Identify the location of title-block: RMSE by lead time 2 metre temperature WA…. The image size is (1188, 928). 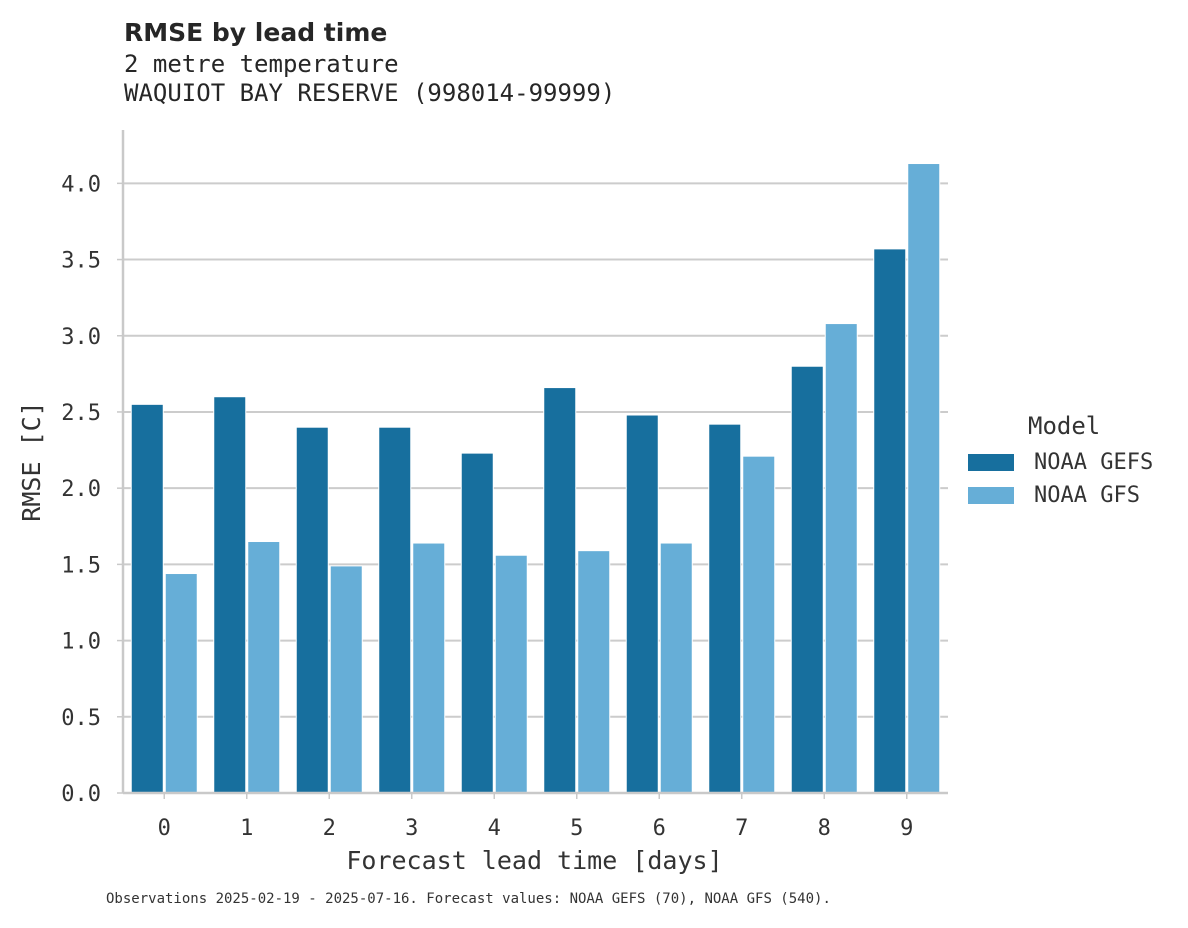
(369, 63).